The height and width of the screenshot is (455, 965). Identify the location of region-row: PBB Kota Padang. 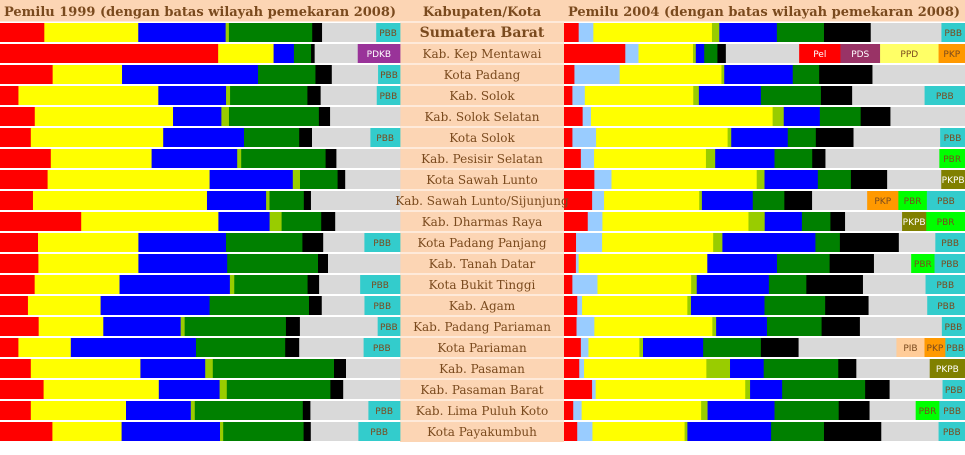
(482, 74).